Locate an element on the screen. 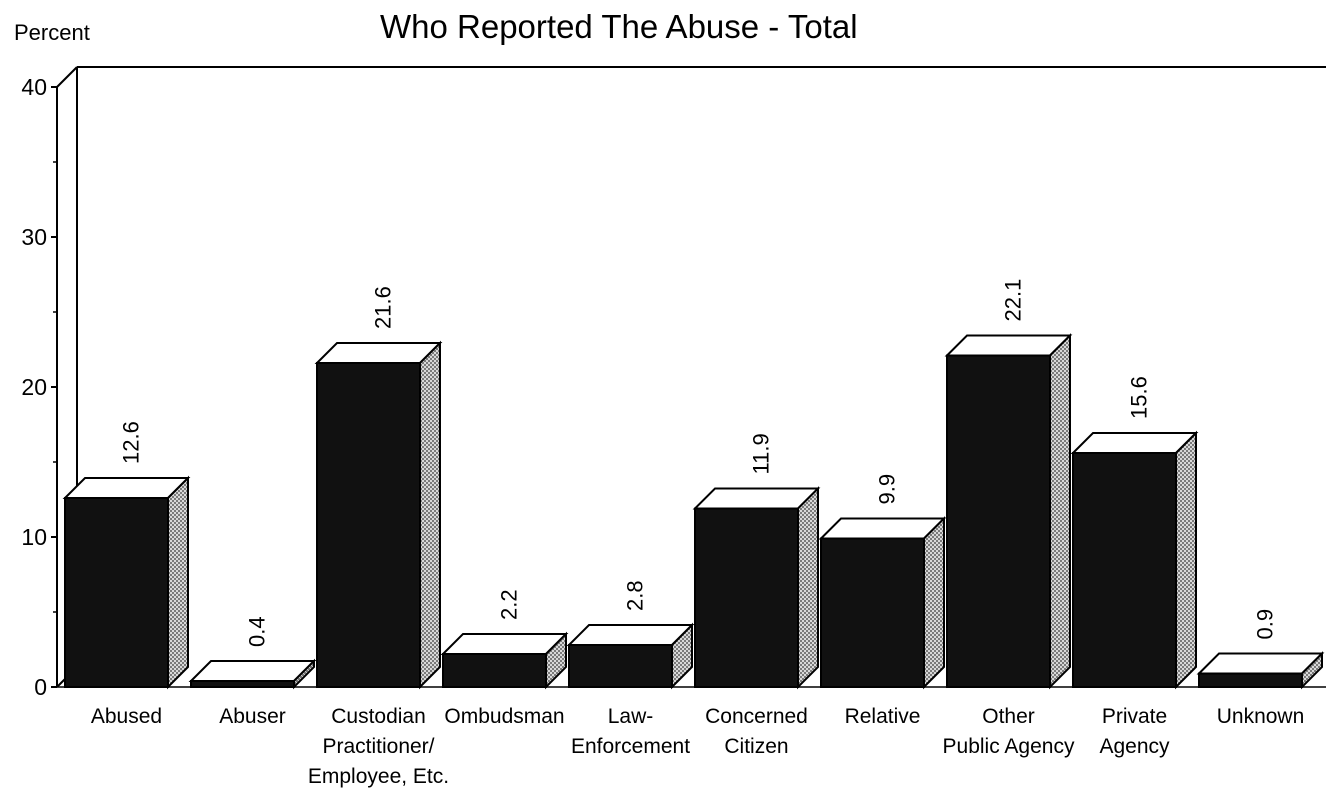 Image resolution: width=1326 pixels, height=788 pixels. category-label-line: Other is located at coordinates (1008, 716).